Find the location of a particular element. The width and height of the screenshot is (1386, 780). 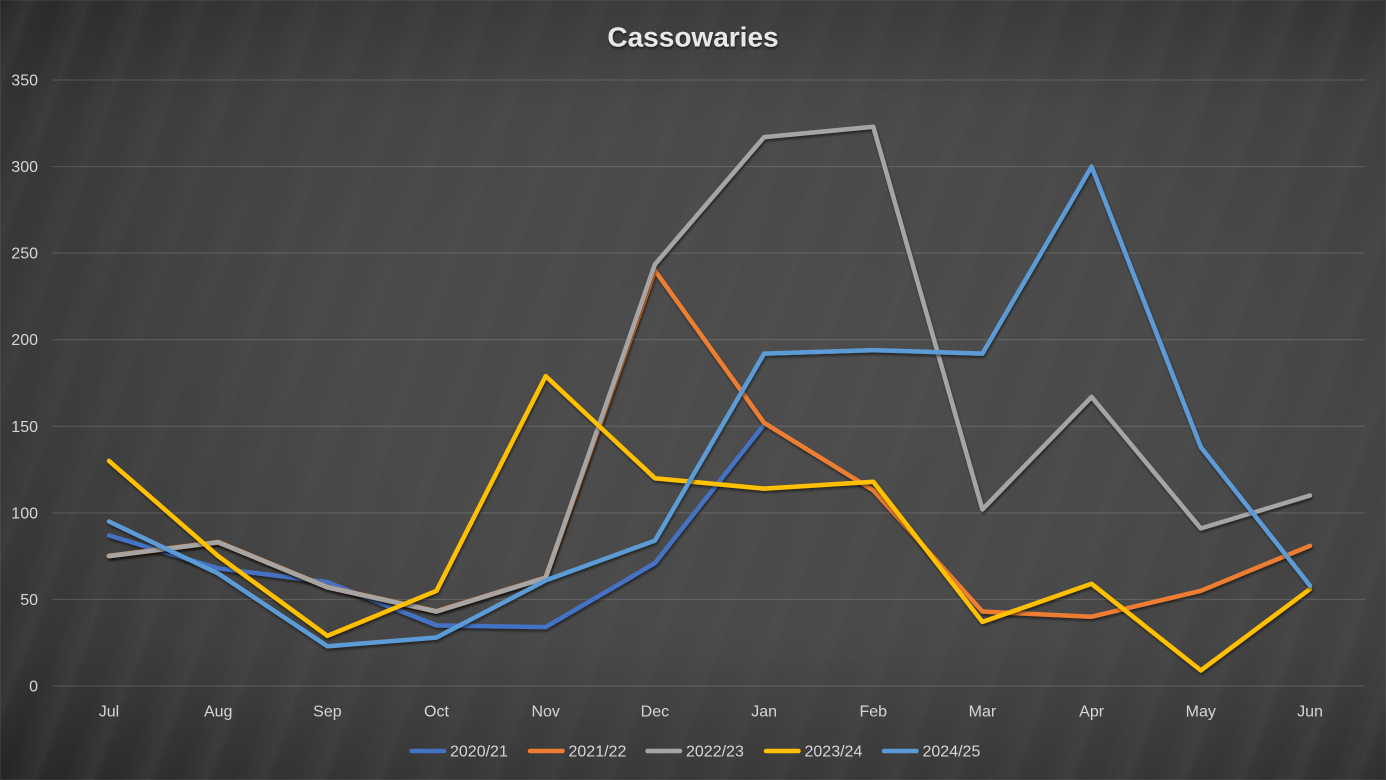

svg-text: Jan is located at coordinates (764, 712).